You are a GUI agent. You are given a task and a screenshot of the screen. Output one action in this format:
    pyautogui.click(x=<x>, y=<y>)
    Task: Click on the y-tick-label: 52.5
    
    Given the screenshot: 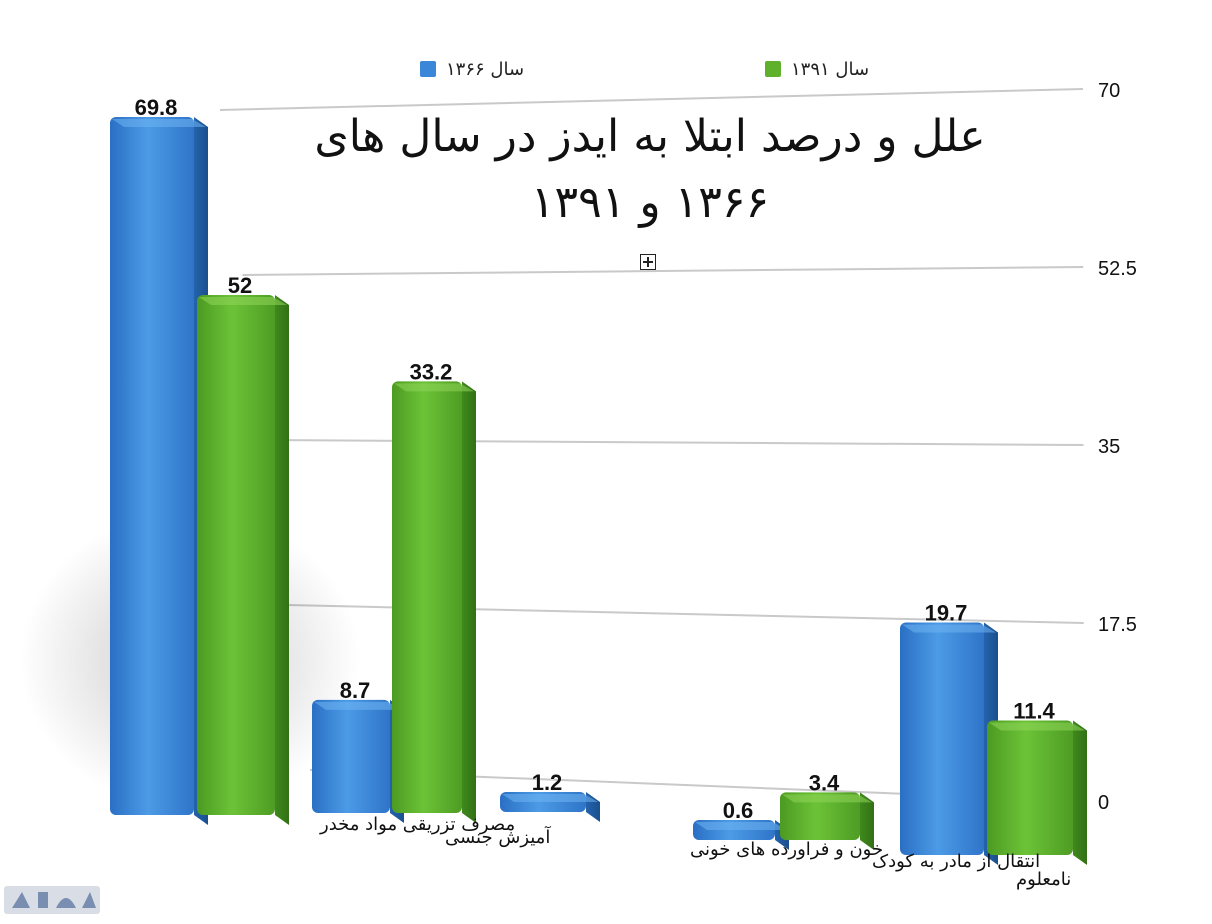 What is the action you would take?
    pyautogui.click(x=1117, y=269)
    